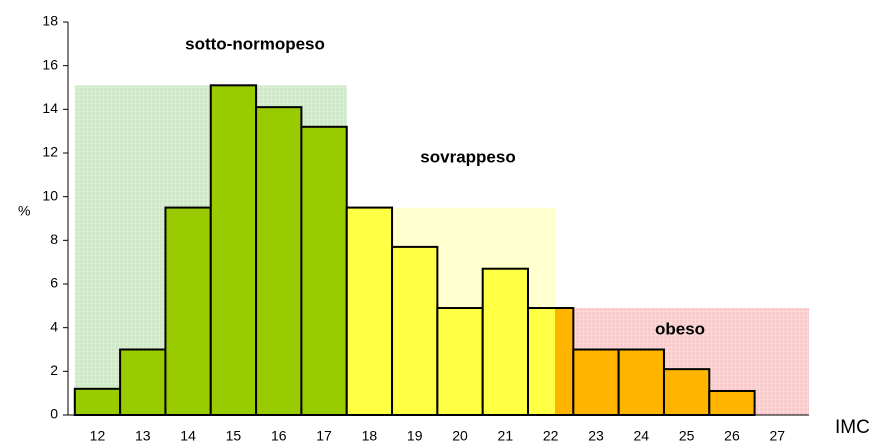 Image resolution: width=896 pixels, height=448 pixels. I want to click on y-tick-label: 6, so click(54, 283).